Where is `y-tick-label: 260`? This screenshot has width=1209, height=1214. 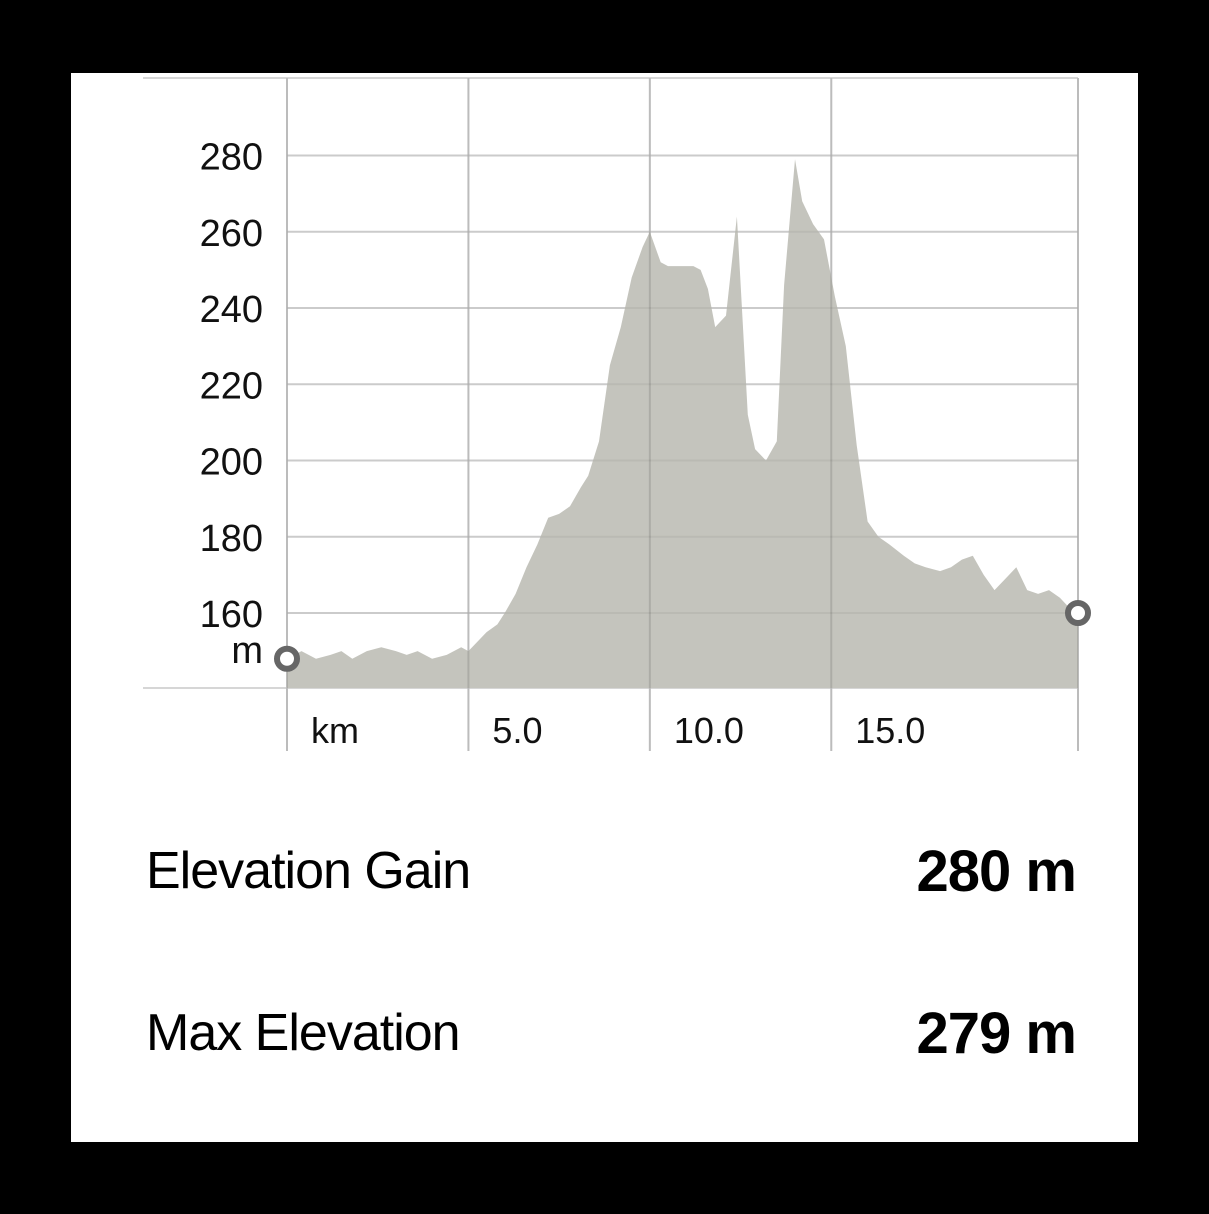 y-tick-label: 260 is located at coordinates (231, 234).